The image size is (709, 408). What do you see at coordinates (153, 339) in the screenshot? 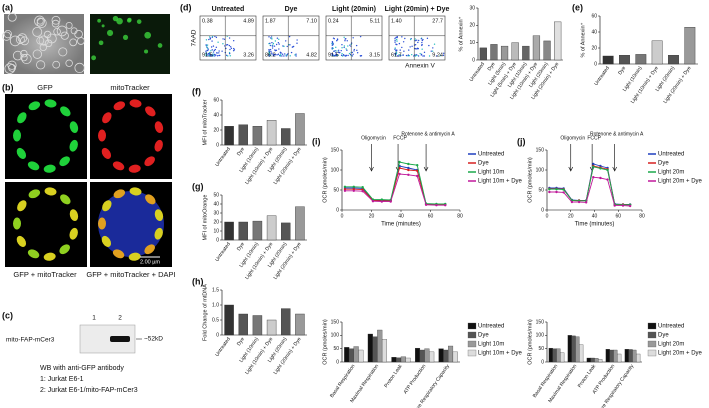
I see `size-label: ~52kD` at bounding box center [153, 339].